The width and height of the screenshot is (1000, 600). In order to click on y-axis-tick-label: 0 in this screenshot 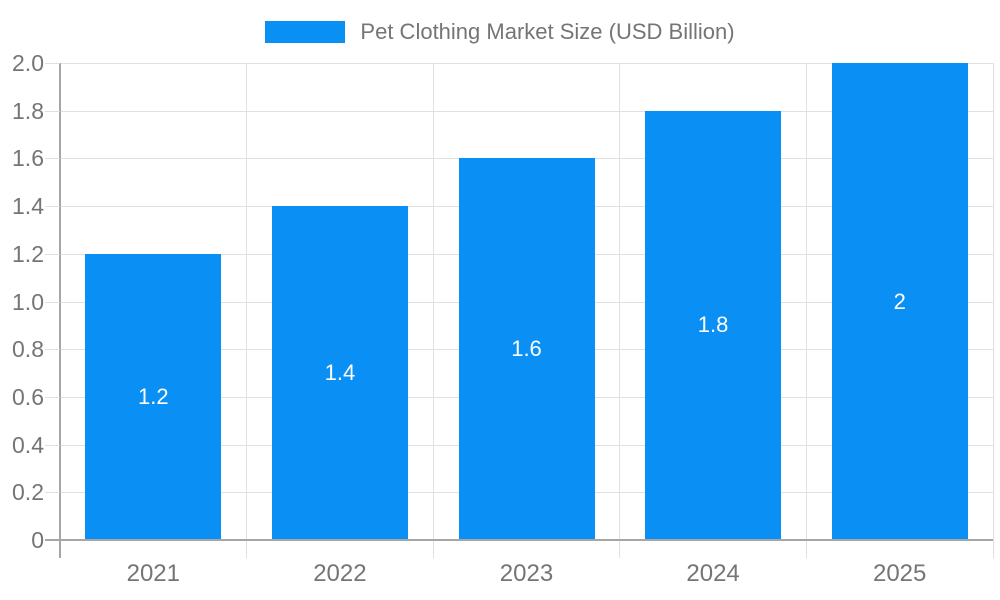, I will do `click(37, 540)`.